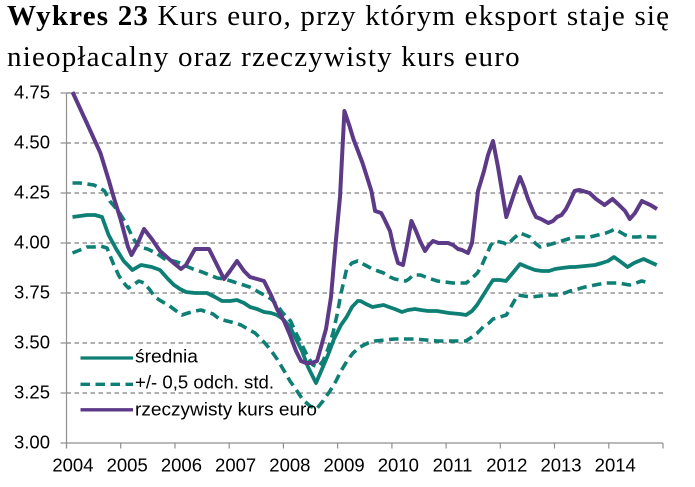 This screenshot has height=487, width=695. I want to click on svg-text: 2010, so click(398, 465).